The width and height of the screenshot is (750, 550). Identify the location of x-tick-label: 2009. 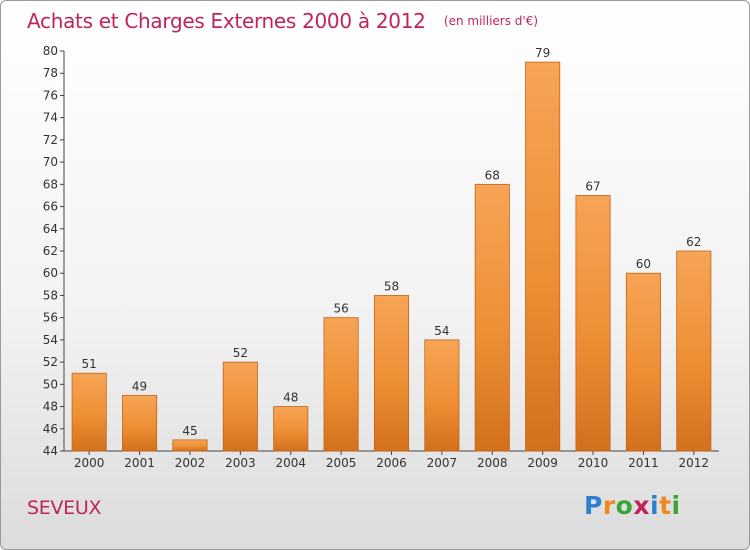
(542, 463).